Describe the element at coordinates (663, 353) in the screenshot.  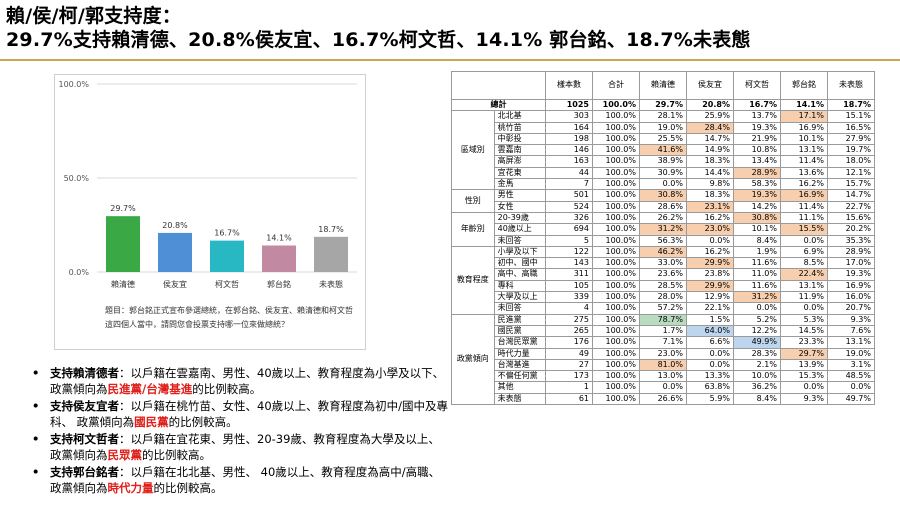
I see `table-row: 時代力量 49 100.0% 23.0% 0.0% 28.3% 29.7% 19.0%` at that location.